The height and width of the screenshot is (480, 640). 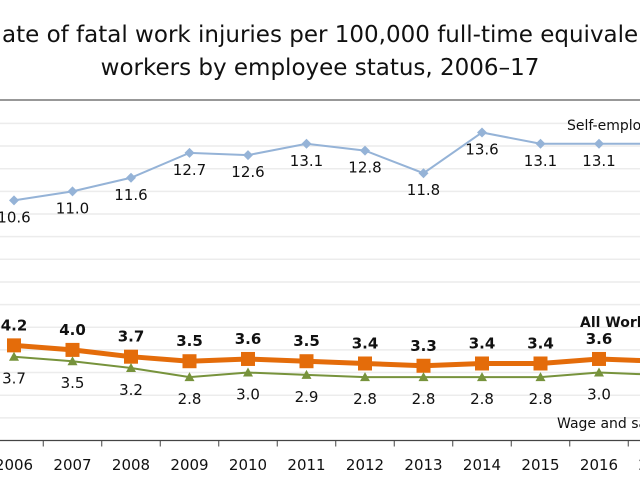 What do you see at coordinates (248, 465) in the screenshot?
I see `x-tick-label: 2010` at bounding box center [248, 465].